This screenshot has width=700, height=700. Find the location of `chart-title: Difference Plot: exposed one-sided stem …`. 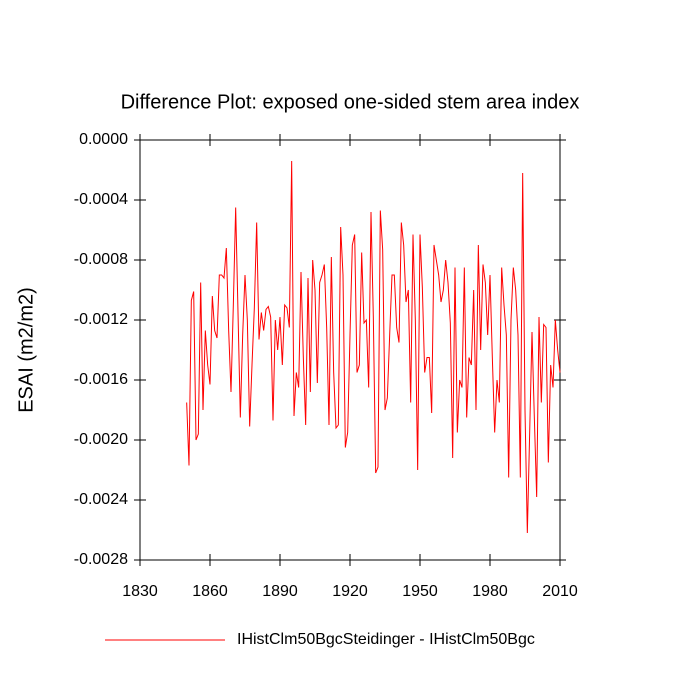

chart-title: Difference Plot: exposed one-sided stem … is located at coordinates (350, 102).